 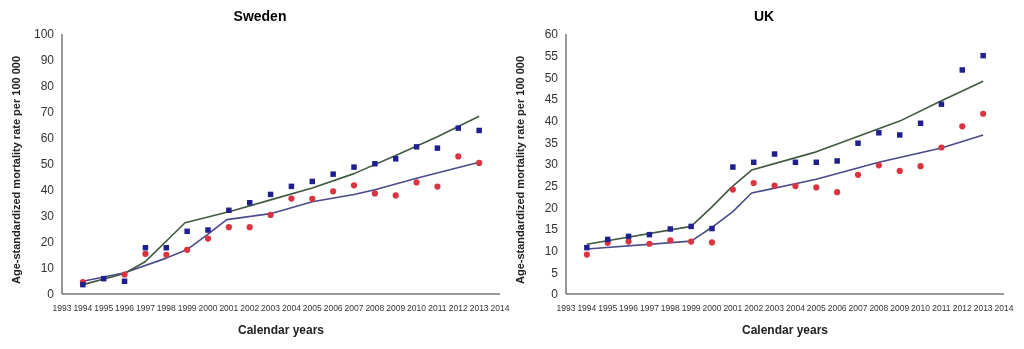 What do you see at coordinates (47, 86) in the screenshot?
I see `y-tick-label: 80` at bounding box center [47, 86].